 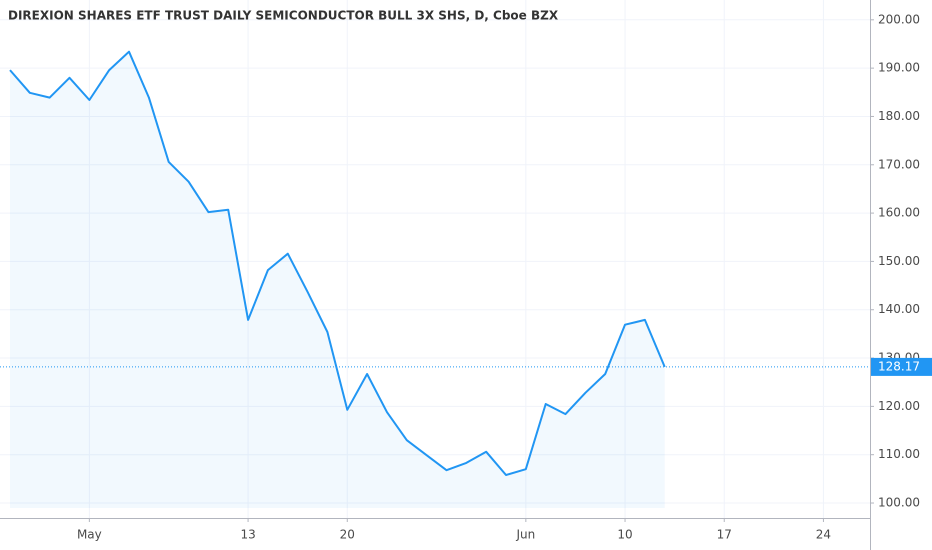 I want to click on y-tick-label: 150.00, so click(x=899, y=261).